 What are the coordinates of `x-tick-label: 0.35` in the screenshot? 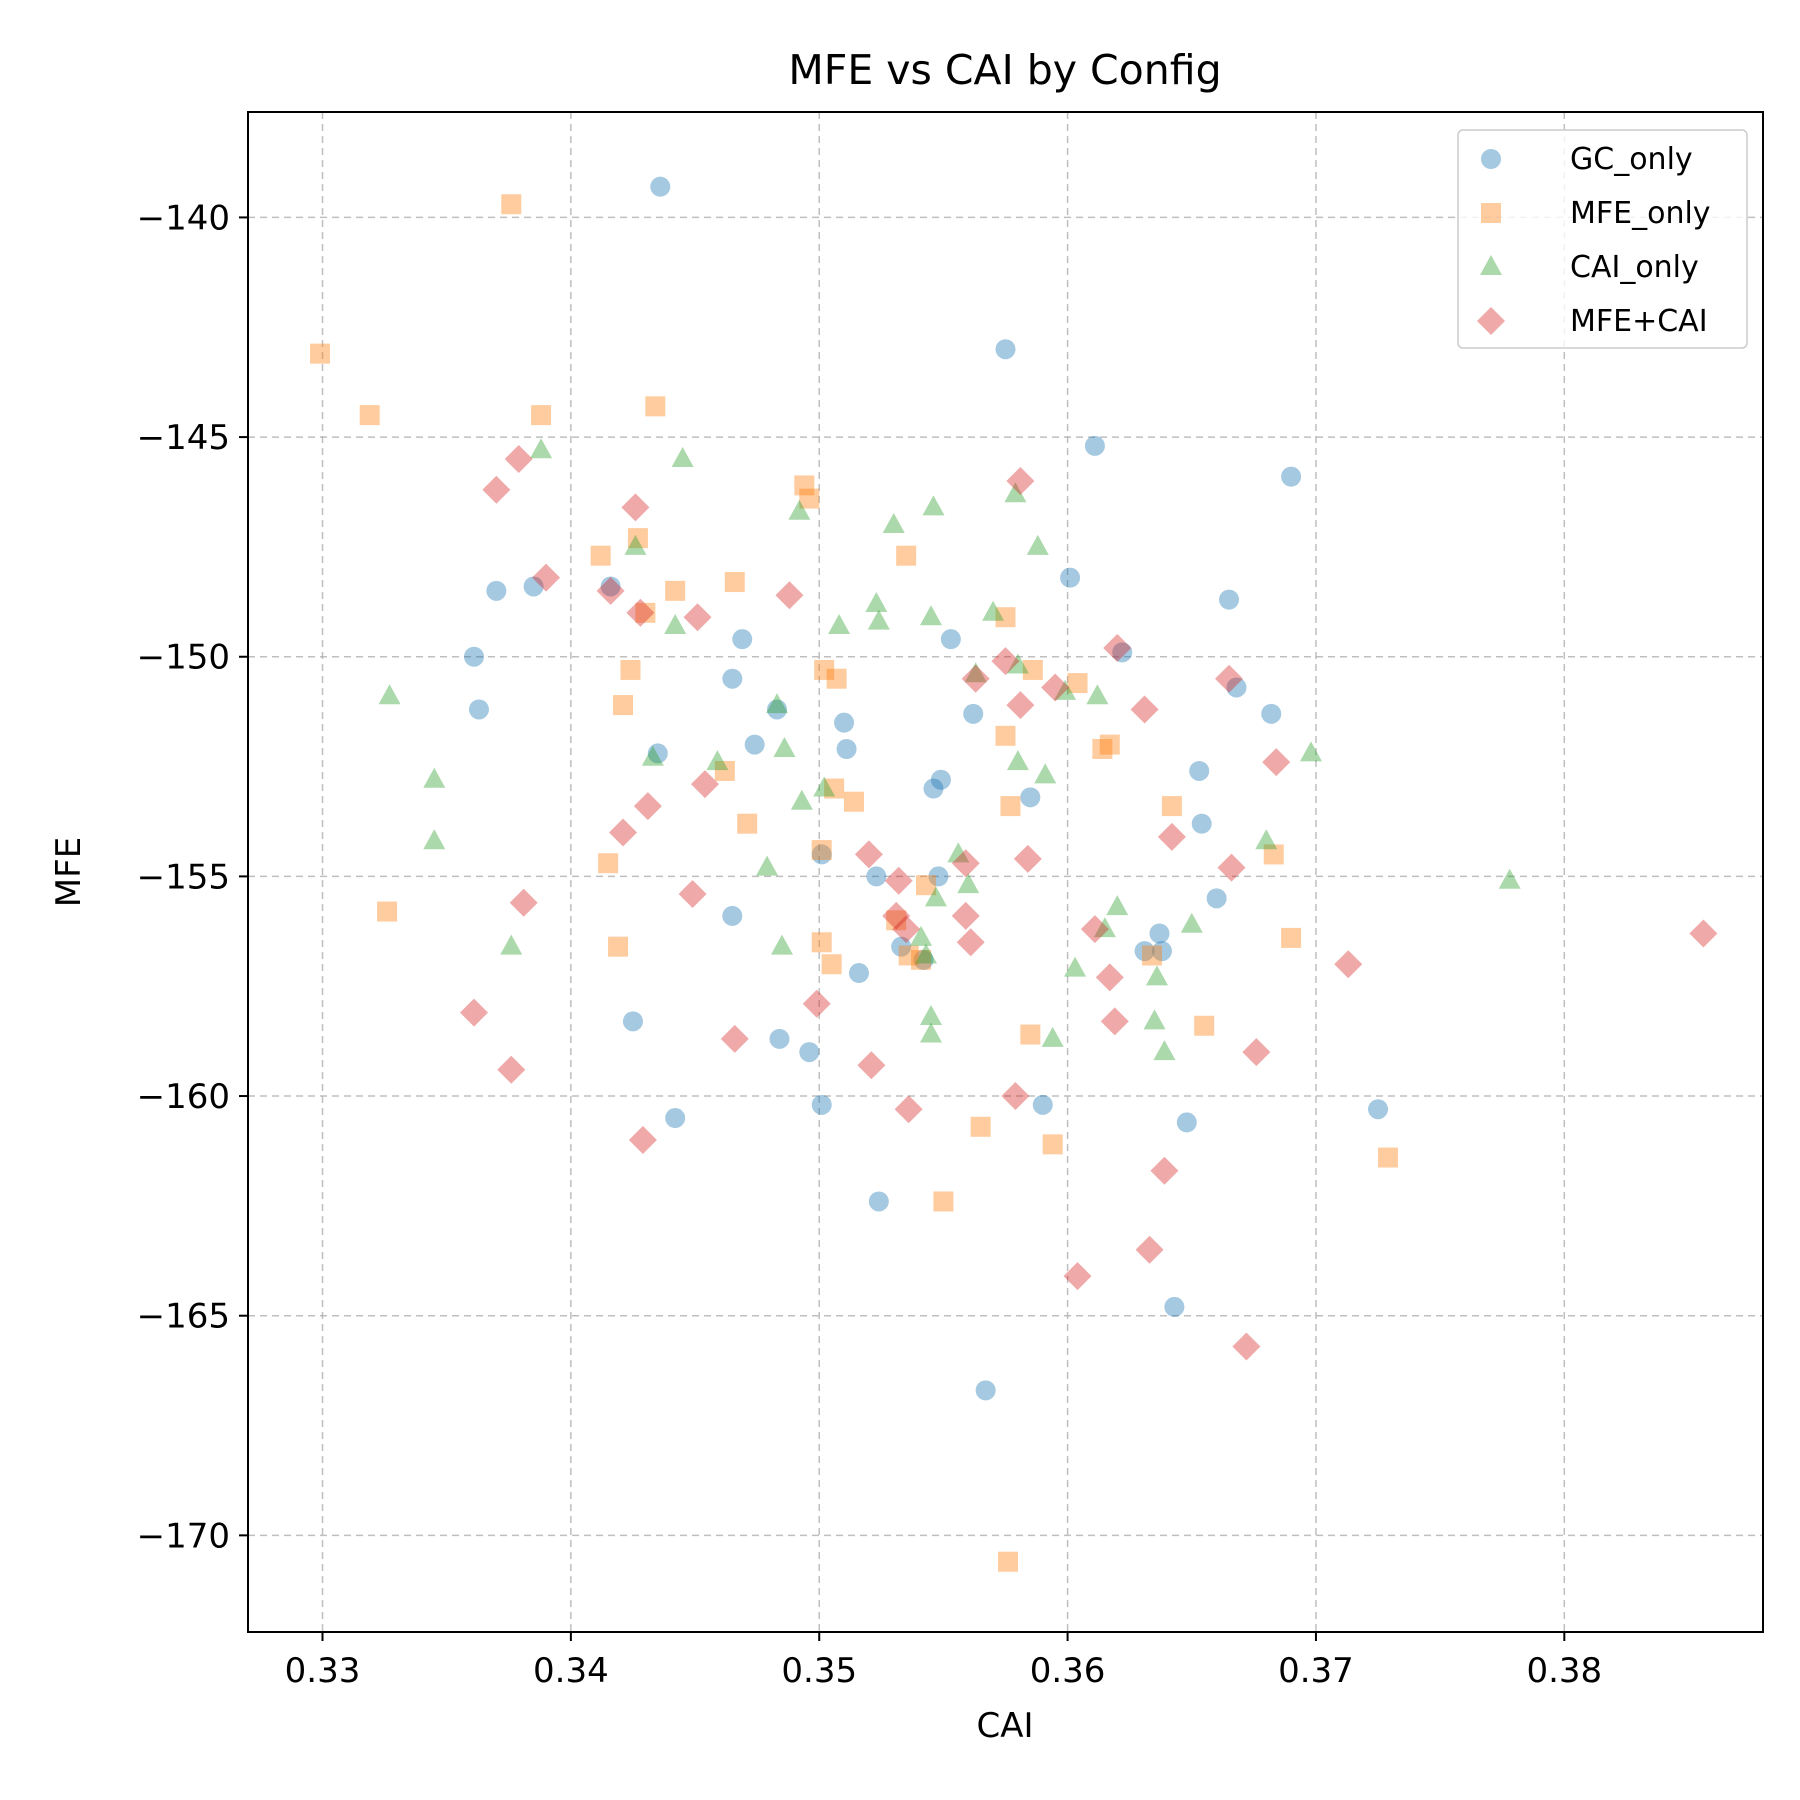 It's located at (819, 1671).